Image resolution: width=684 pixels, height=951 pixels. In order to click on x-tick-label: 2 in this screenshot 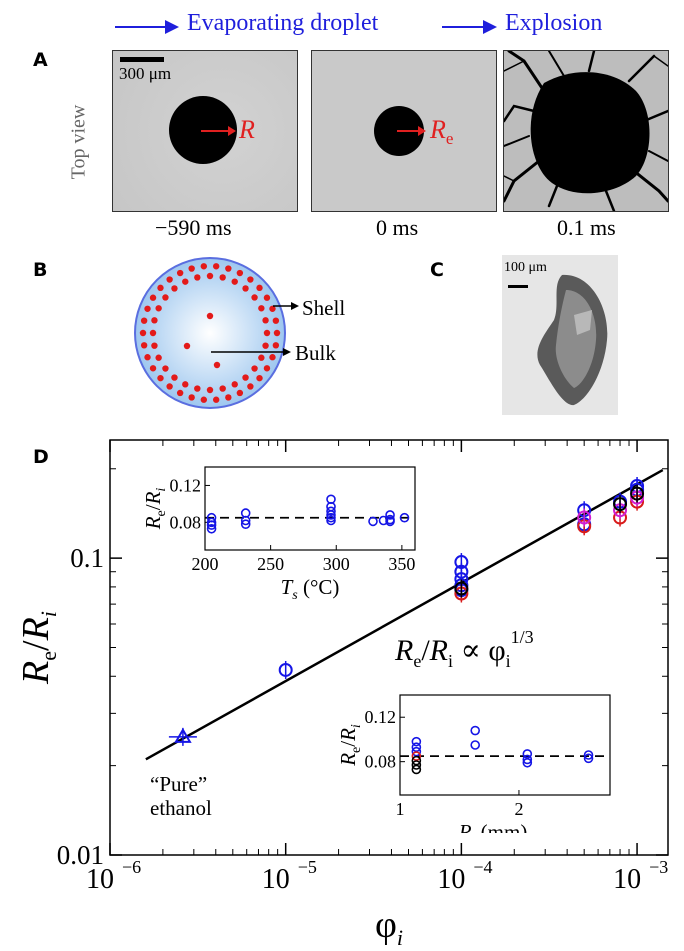, I will do `click(518, 809)`.